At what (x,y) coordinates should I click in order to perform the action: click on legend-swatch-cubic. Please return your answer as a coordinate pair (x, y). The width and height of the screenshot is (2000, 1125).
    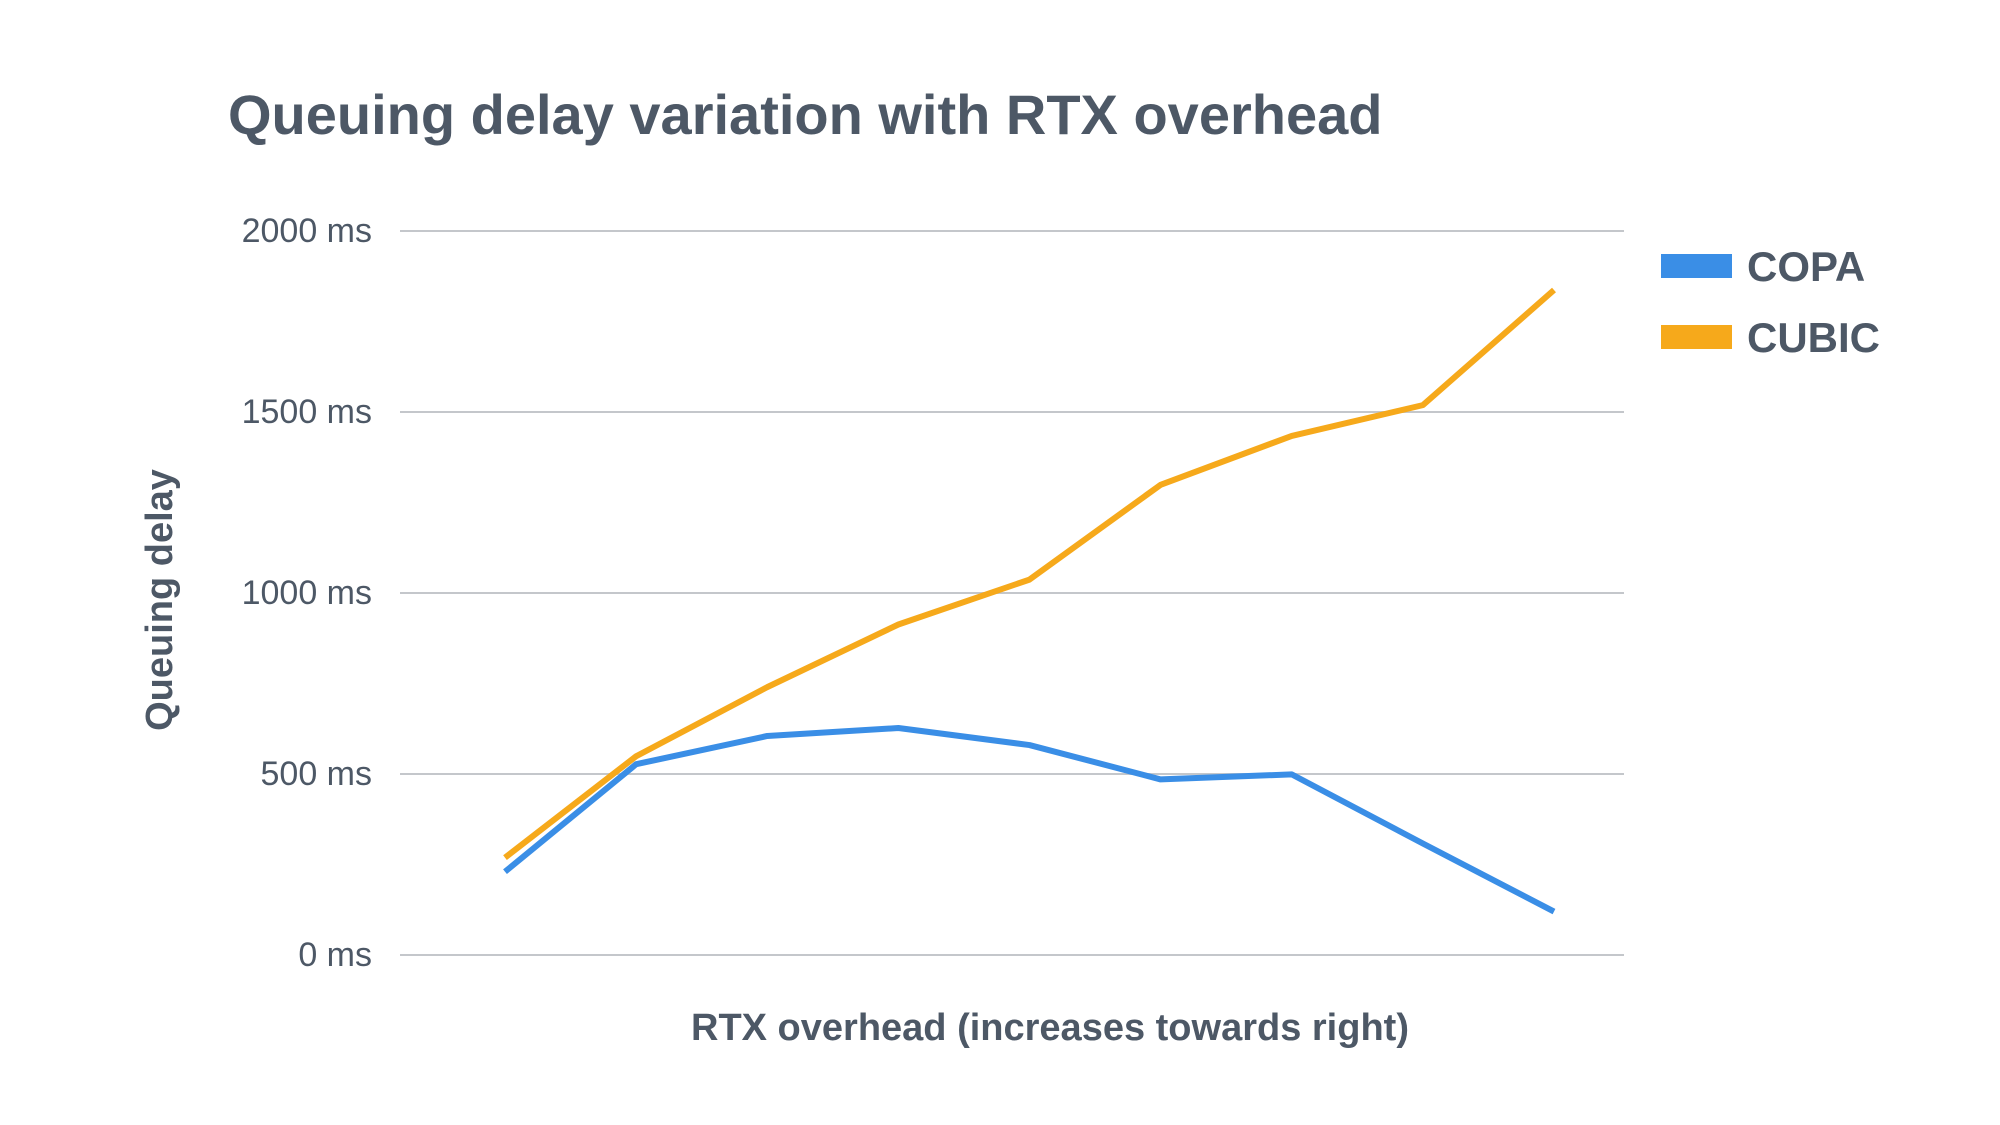
    Looking at the image, I should click on (1696, 337).